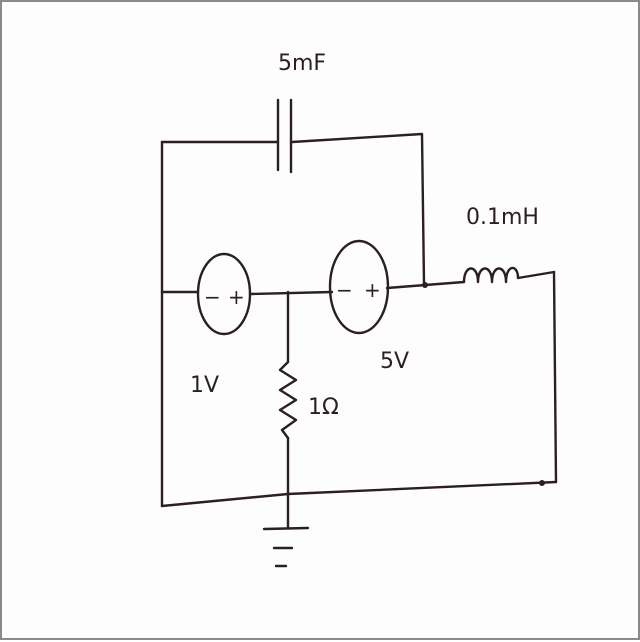 This screenshot has width=640, height=642. Describe the element at coordinates (224, 294) in the screenshot. I see `voltage-source-left: − +` at that location.